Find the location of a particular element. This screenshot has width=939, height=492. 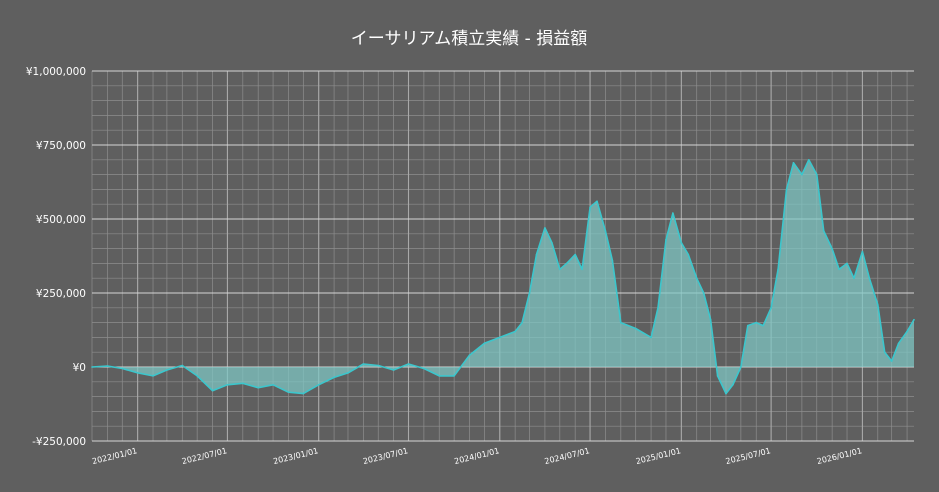

y-tick-label: ¥750,000 is located at coordinates (61, 146).